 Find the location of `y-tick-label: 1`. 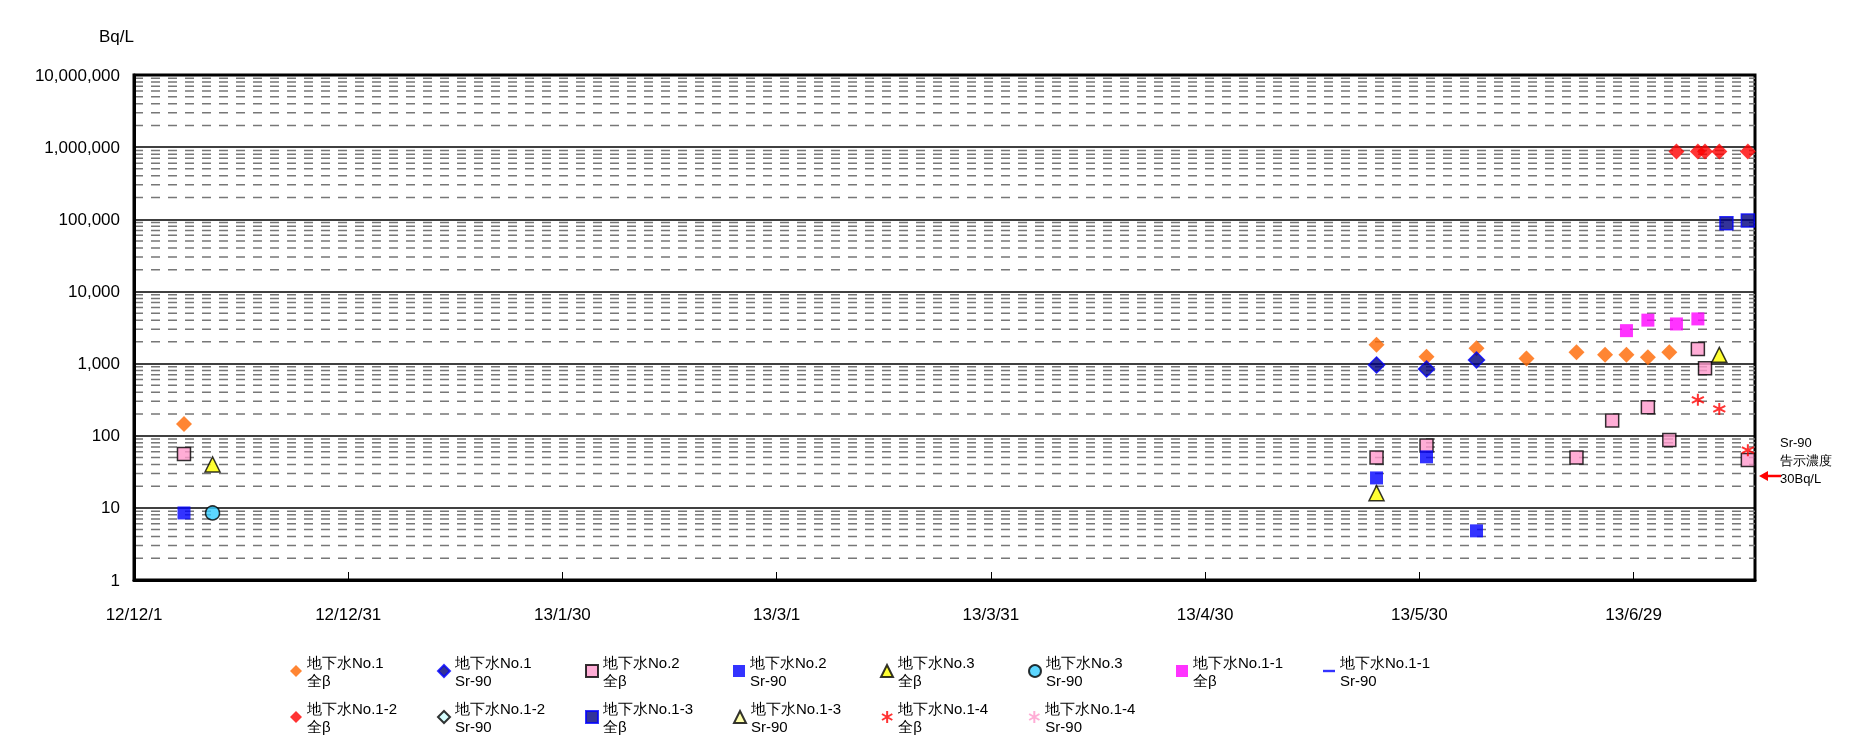

y-tick-label: 1 is located at coordinates (115, 580).